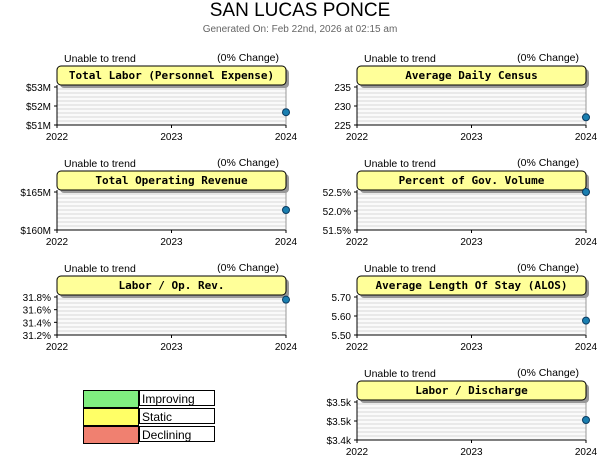  Describe the element at coordinates (342, 107) in the screenshot. I see `y-tick-label: 230` at that location.